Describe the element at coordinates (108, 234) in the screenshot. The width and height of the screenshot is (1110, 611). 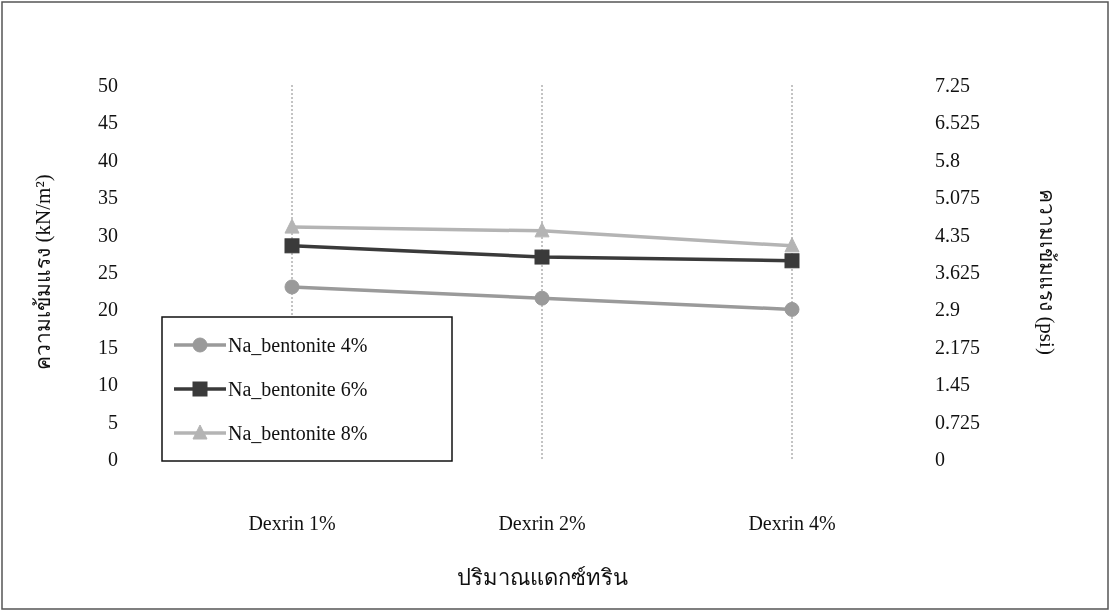
I see `y-tick-label: 30` at that location.